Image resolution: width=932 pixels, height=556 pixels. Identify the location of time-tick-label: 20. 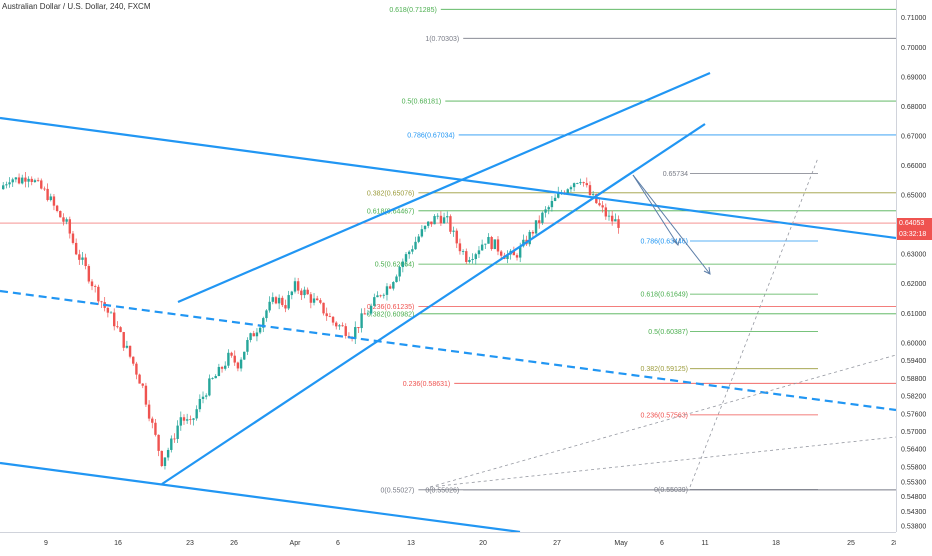
(483, 543).